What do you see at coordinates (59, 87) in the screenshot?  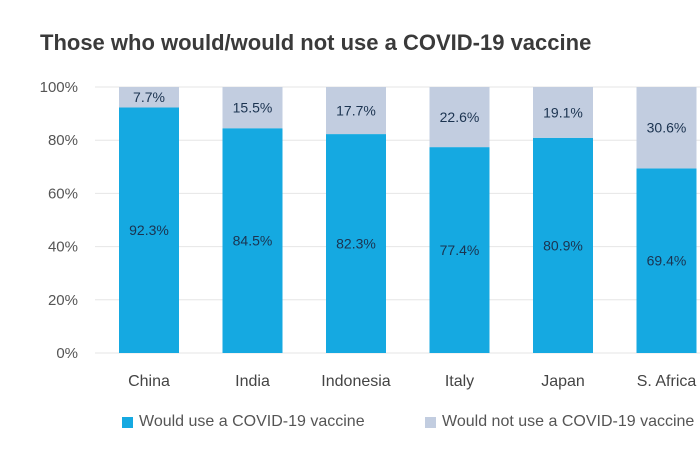 I see `y-tick-label: 100%` at bounding box center [59, 87].